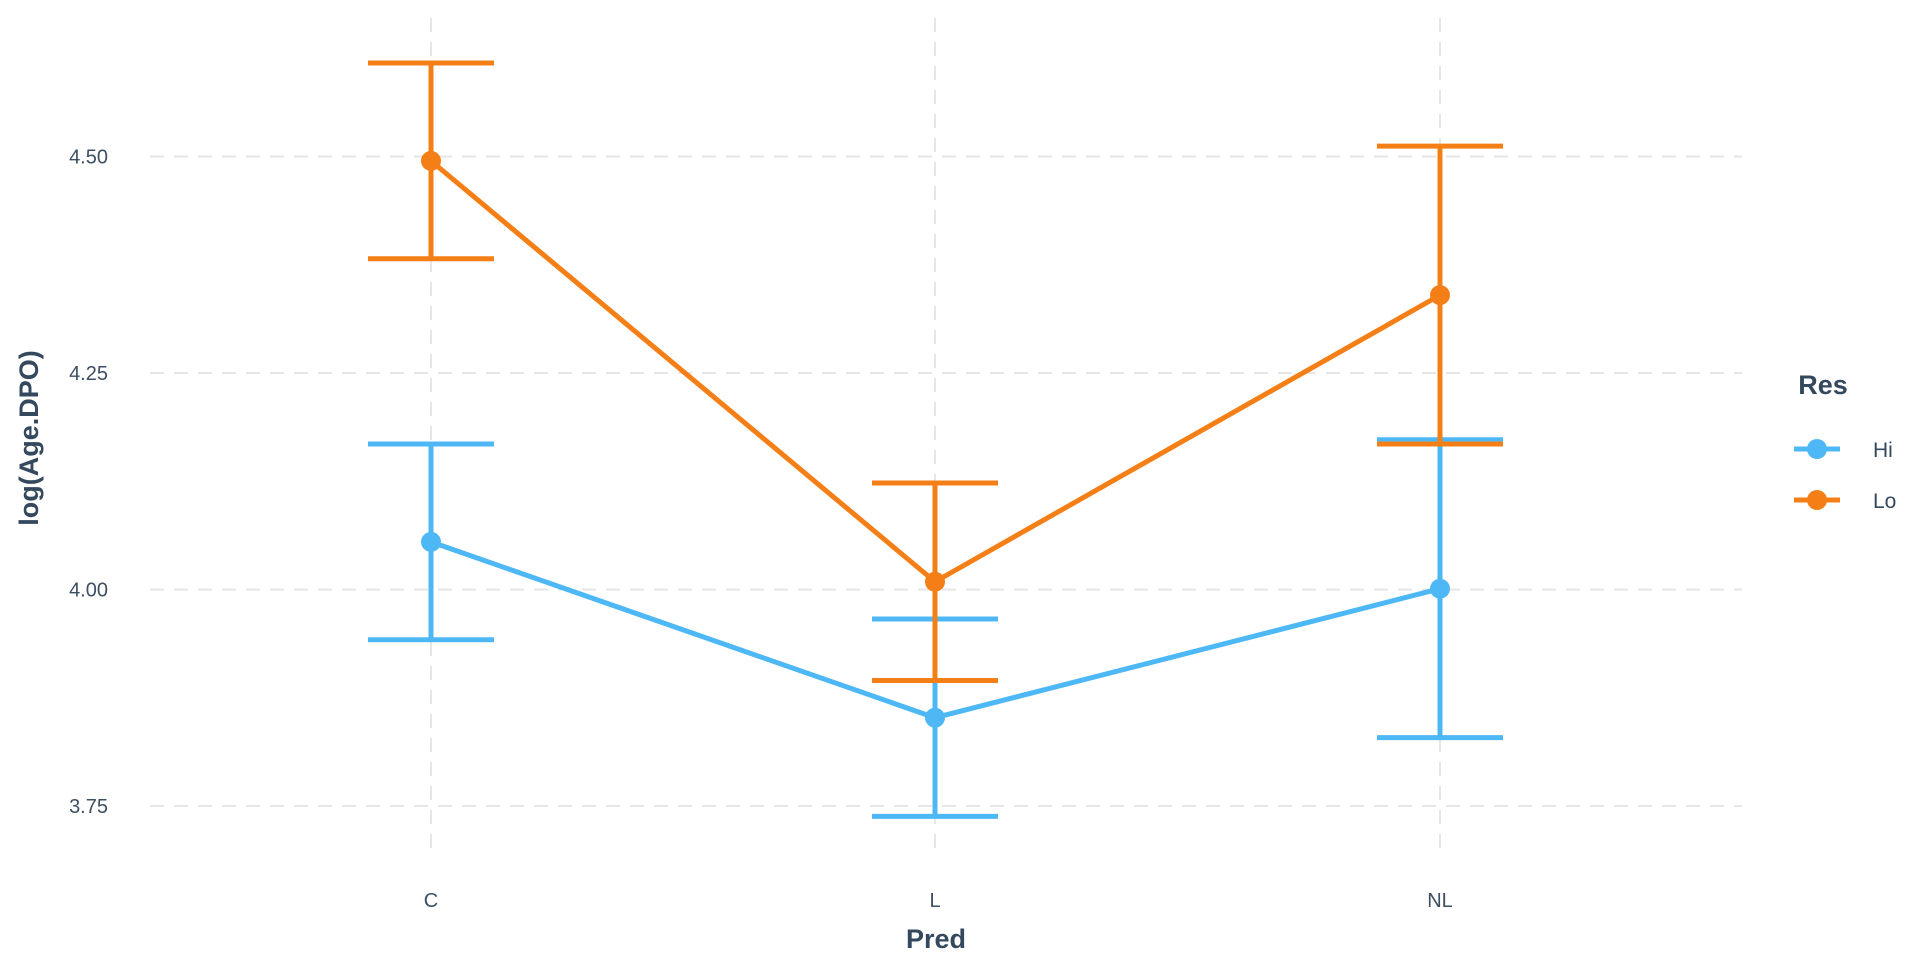  Describe the element at coordinates (1845, 501) in the screenshot. I see `legend-item-lo: Lo` at that location.